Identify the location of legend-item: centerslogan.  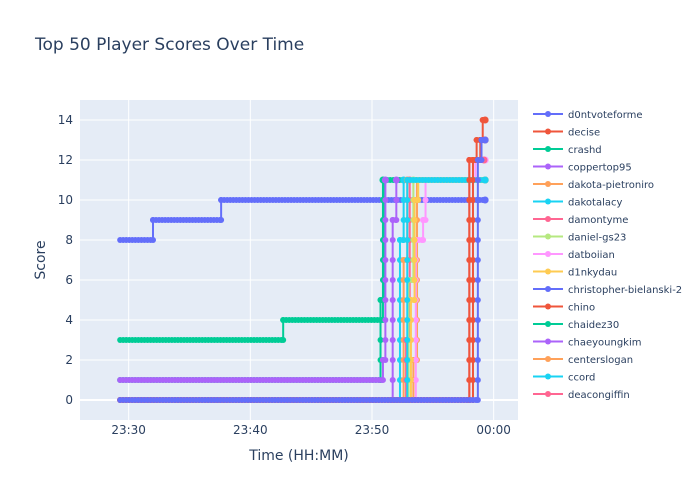
(583, 360).